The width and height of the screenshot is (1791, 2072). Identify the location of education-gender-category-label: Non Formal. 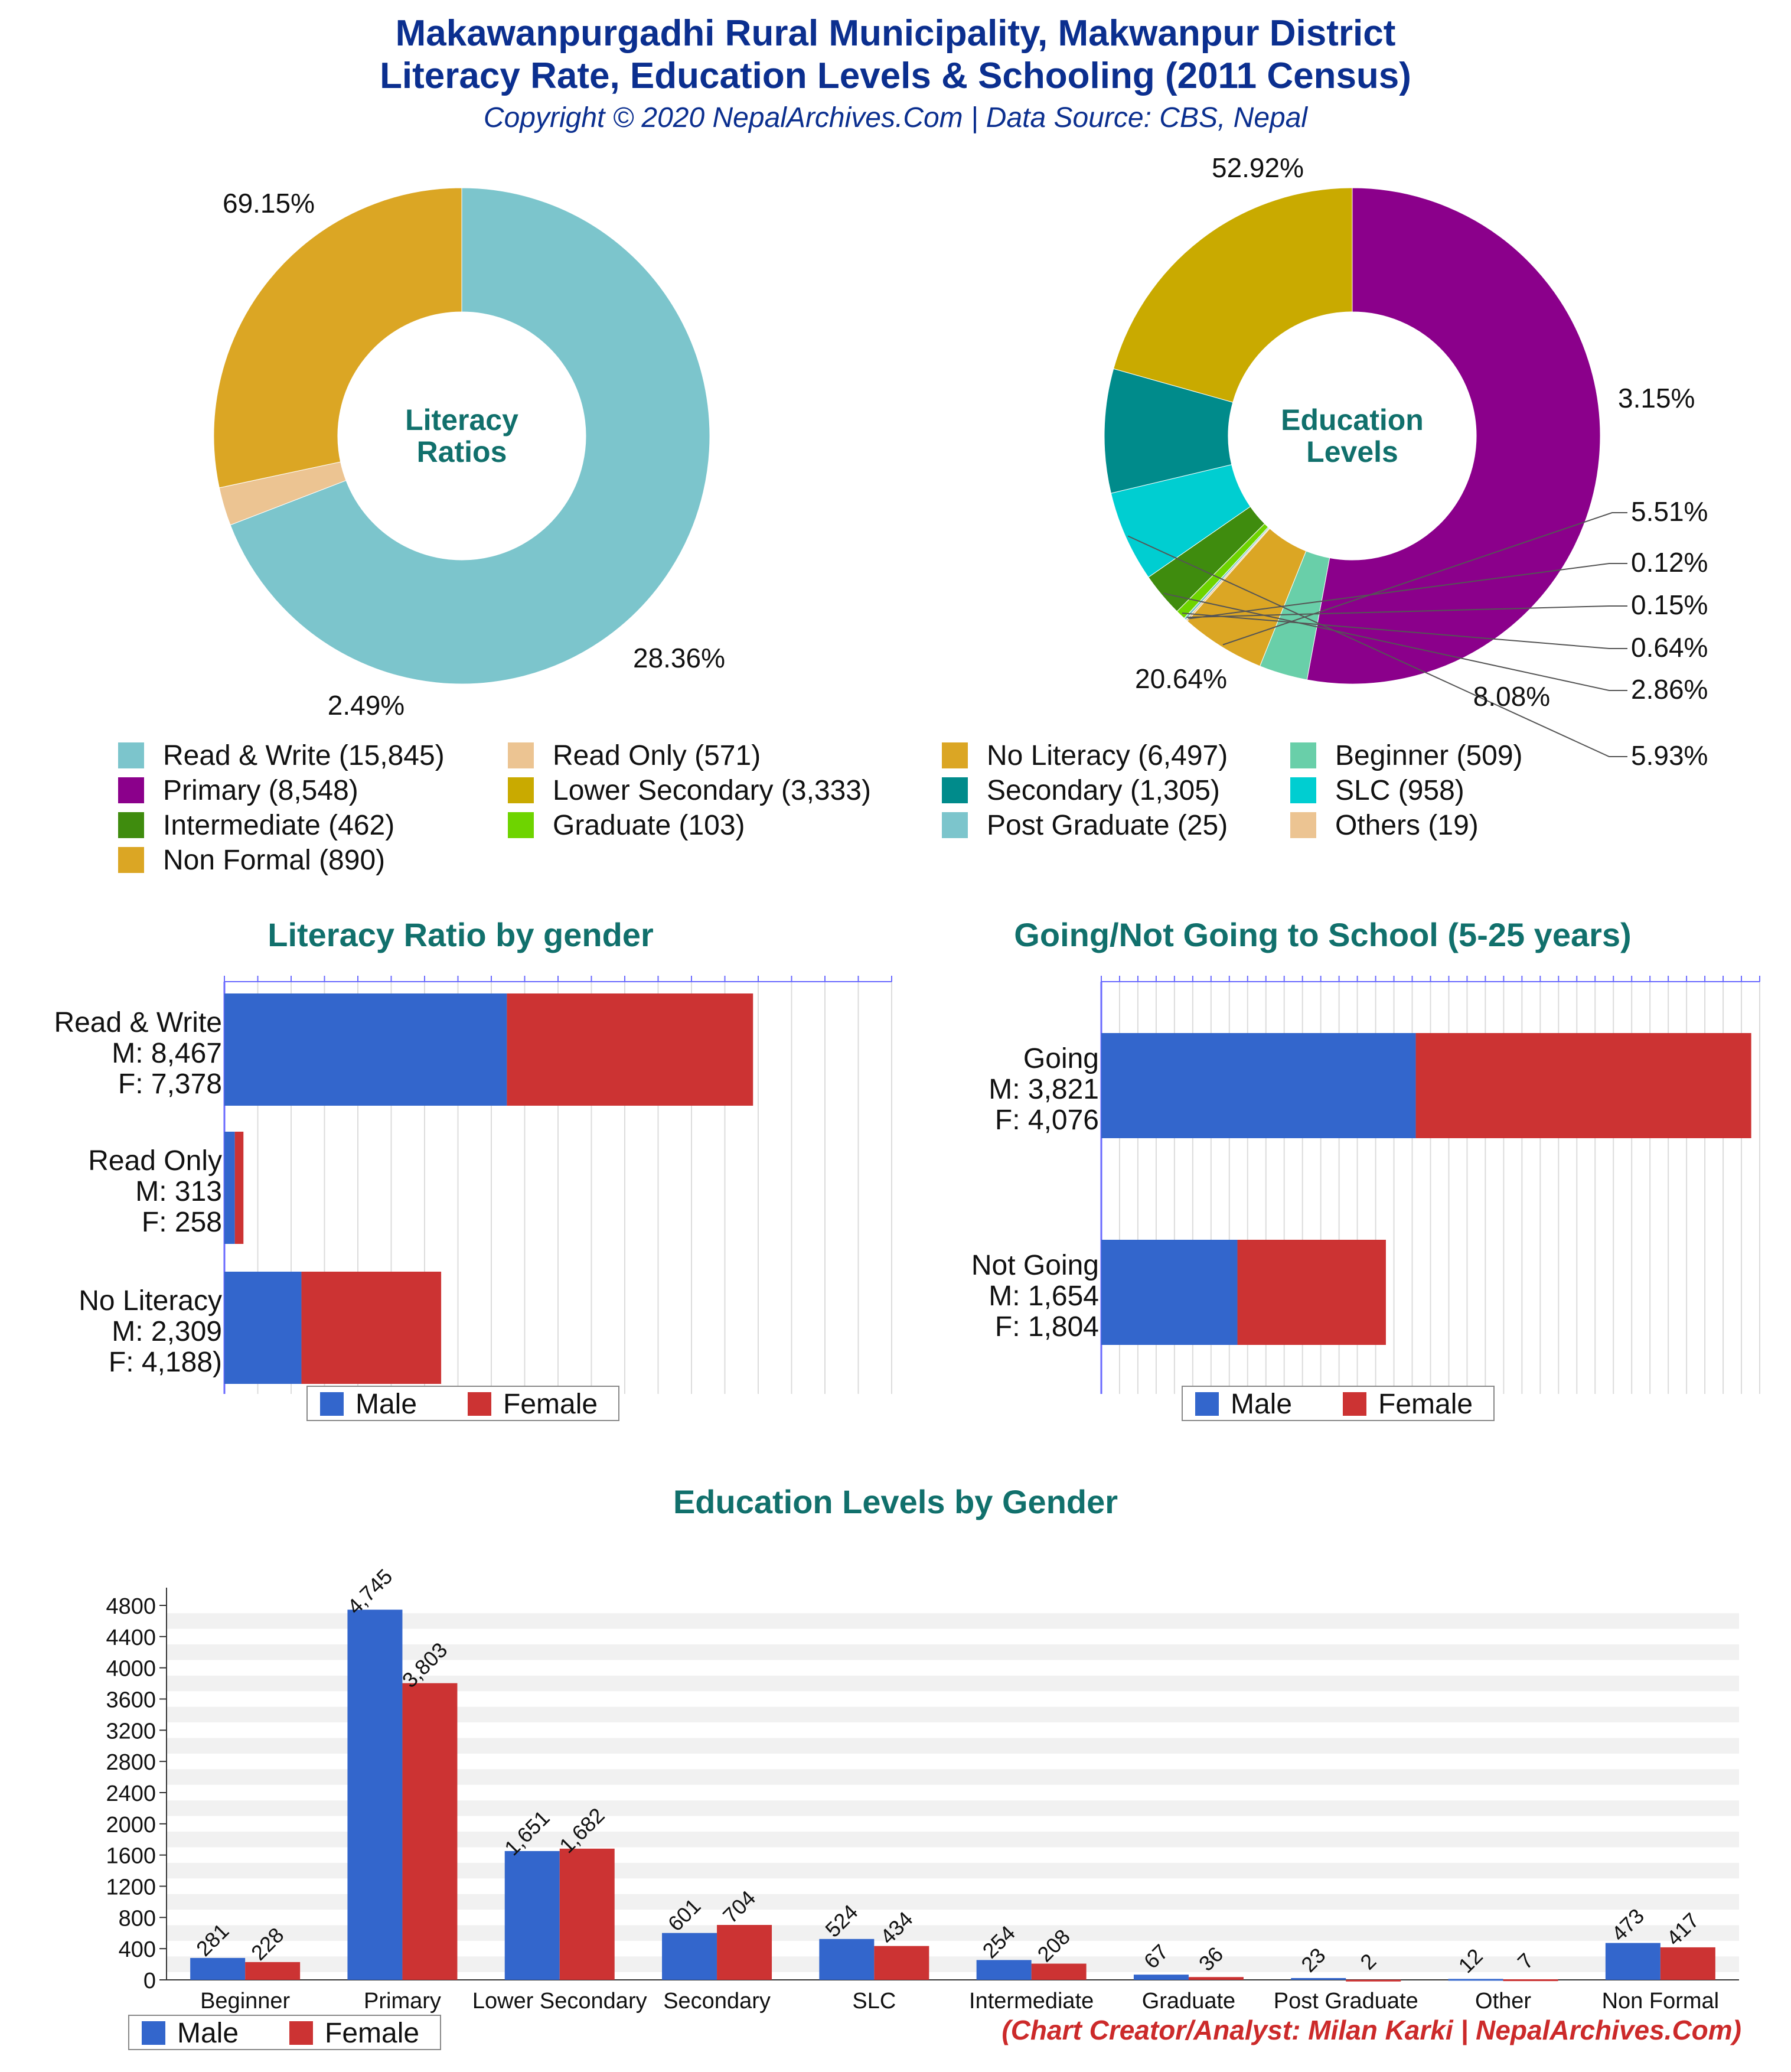
(1661, 2001).